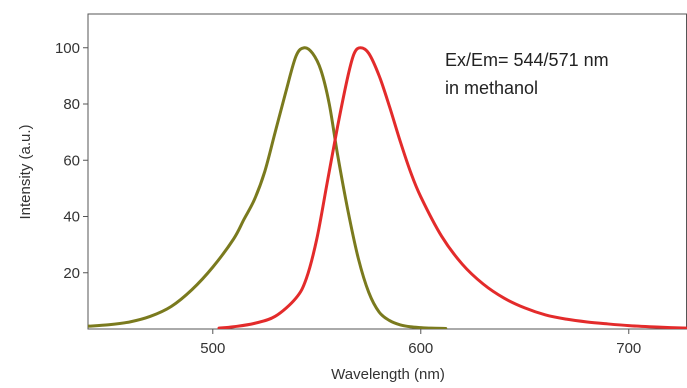 The image size is (687, 388). I want to click on y-tick-label: 80, so click(71, 104).